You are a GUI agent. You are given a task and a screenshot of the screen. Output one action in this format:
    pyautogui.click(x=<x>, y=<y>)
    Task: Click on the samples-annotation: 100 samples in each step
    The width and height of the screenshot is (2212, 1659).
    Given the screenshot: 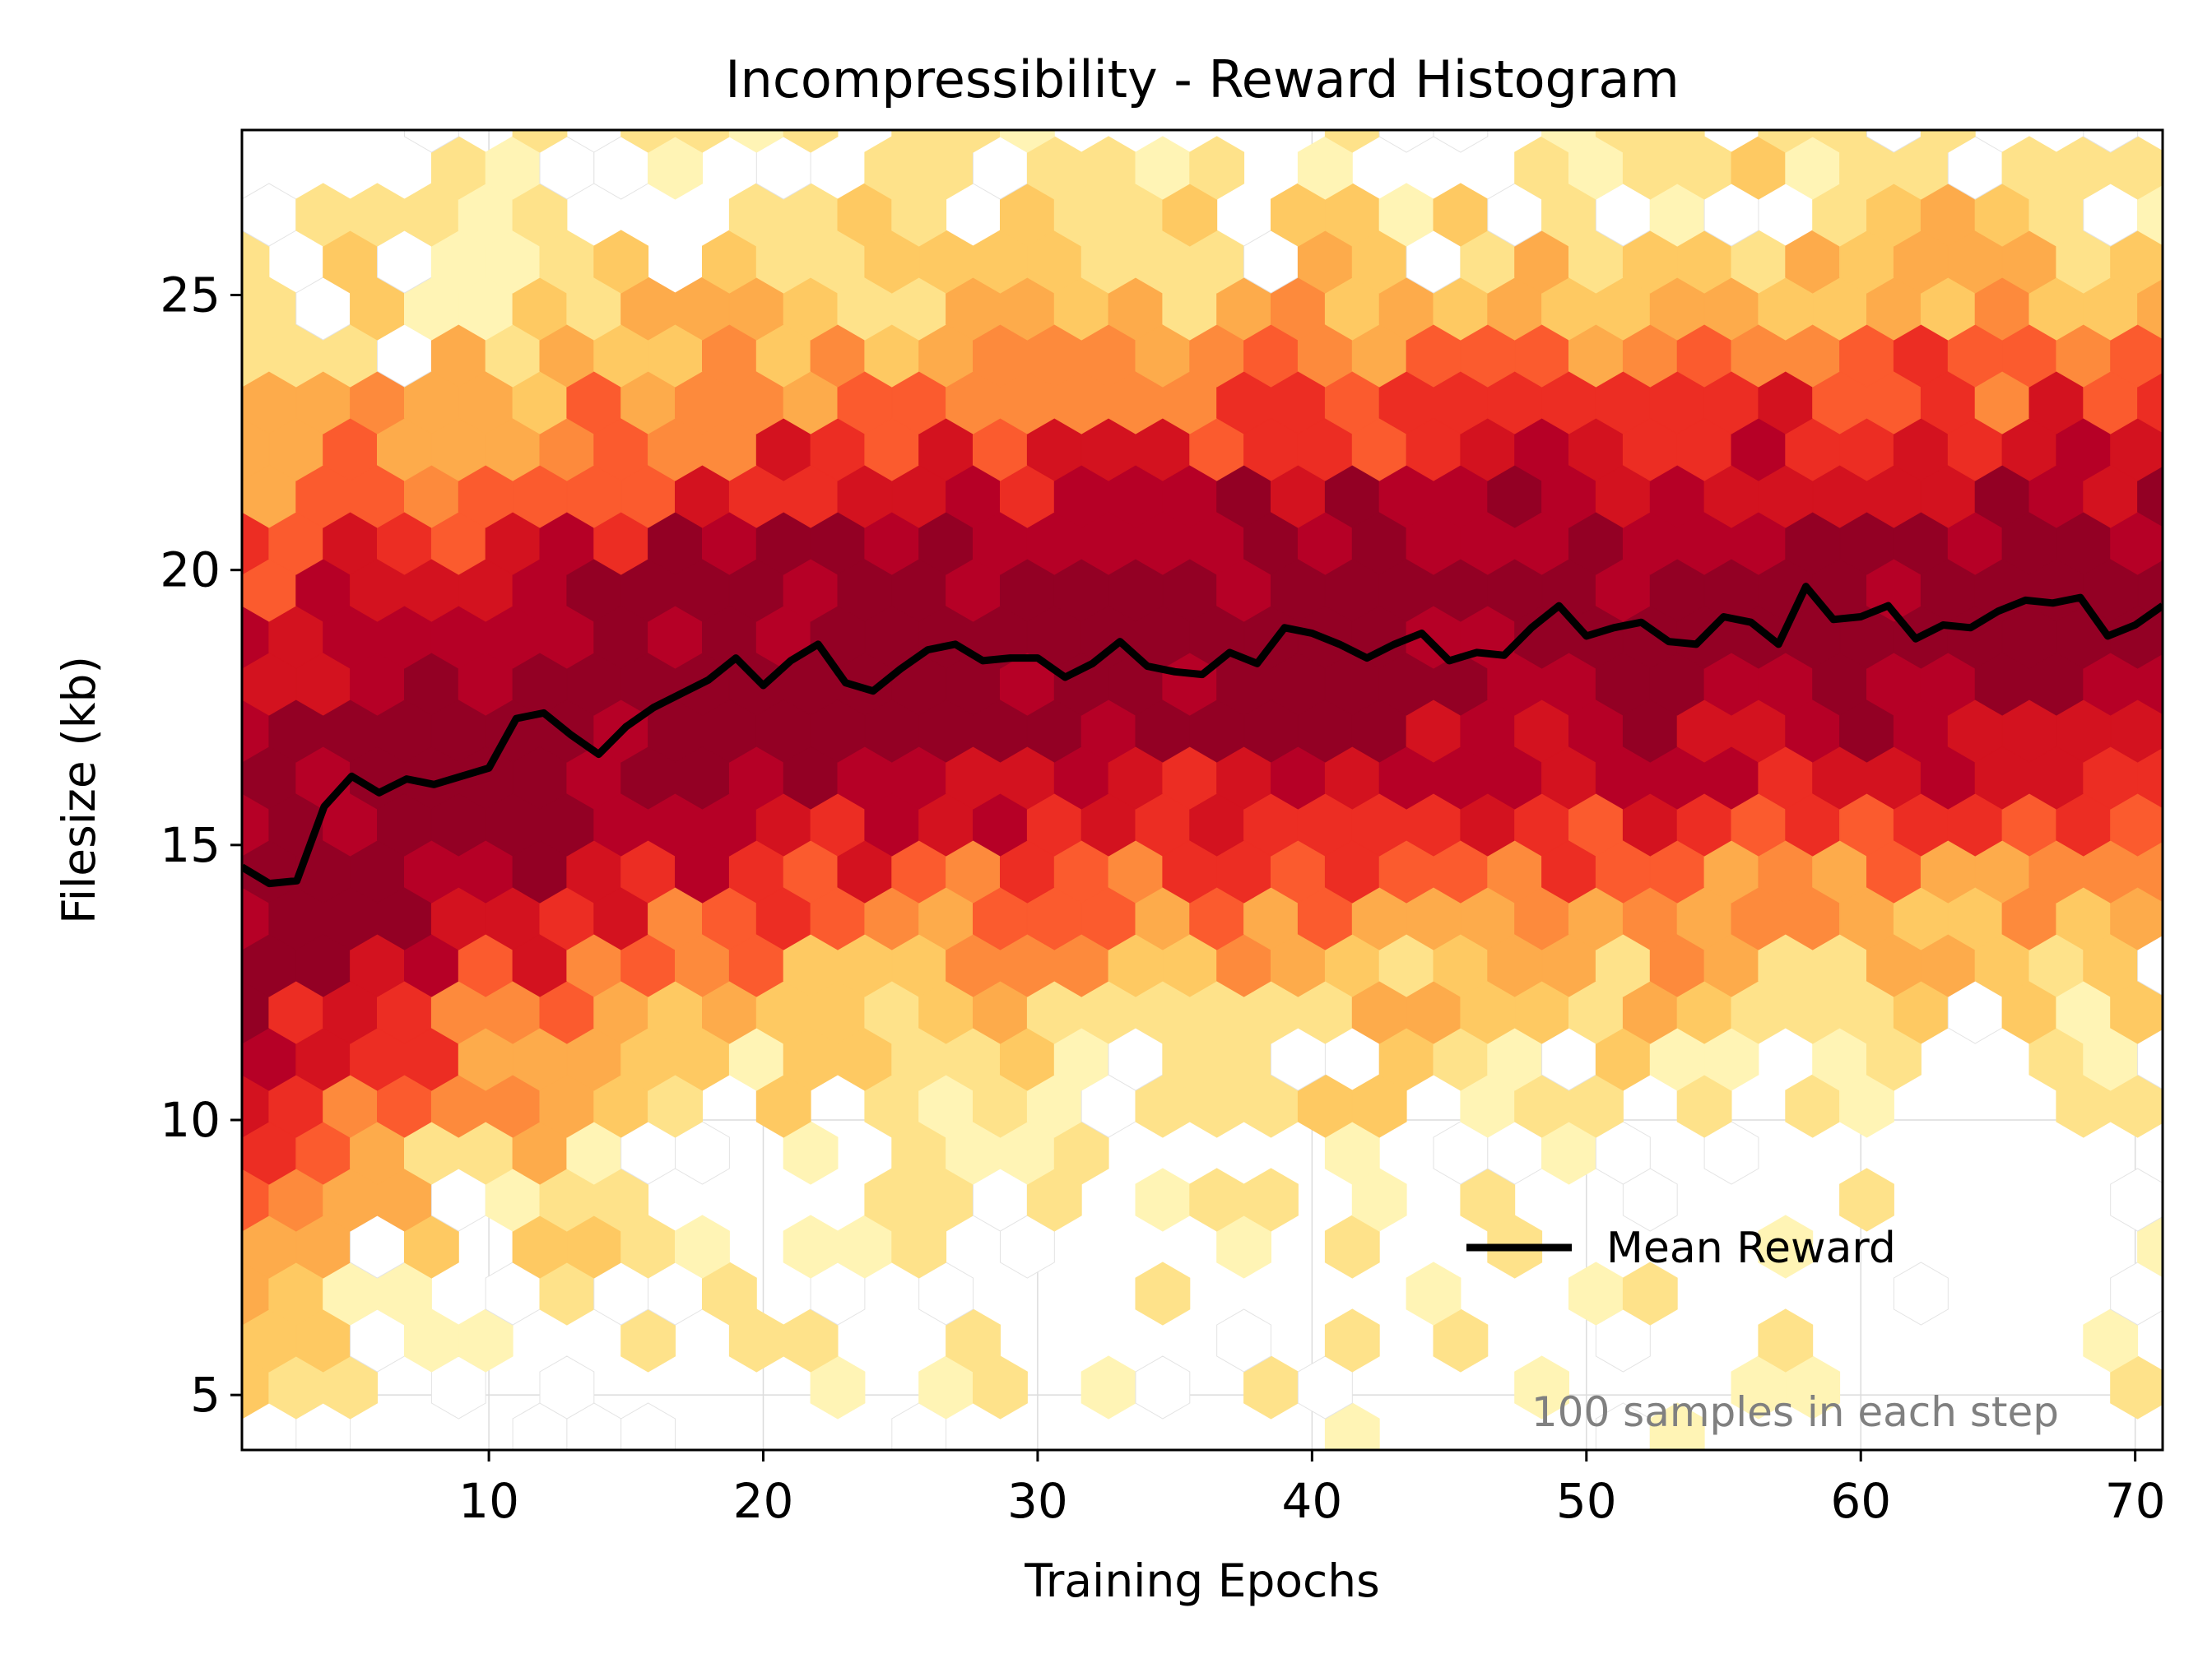 What is the action you would take?
    pyautogui.click(x=1795, y=1412)
    